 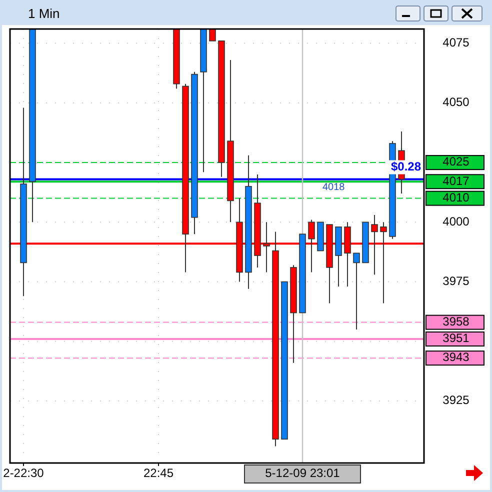 What do you see at coordinates (456, 42) in the screenshot?
I see `y-tick-label: 4075` at bounding box center [456, 42].